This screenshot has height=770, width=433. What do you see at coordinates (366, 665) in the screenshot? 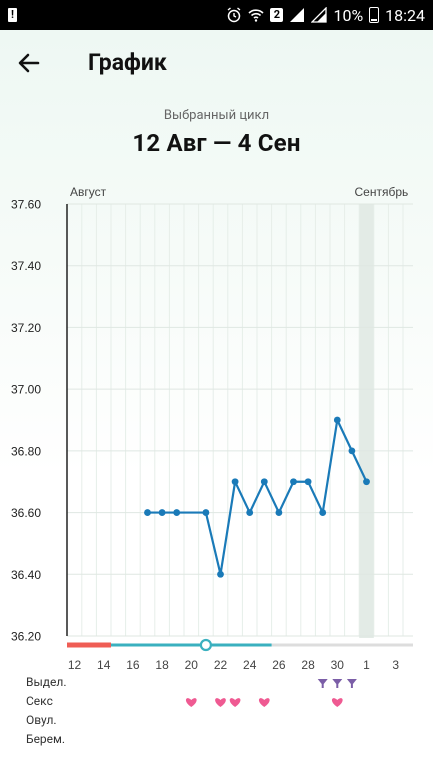
I see `x-tick-label: 1` at bounding box center [366, 665].